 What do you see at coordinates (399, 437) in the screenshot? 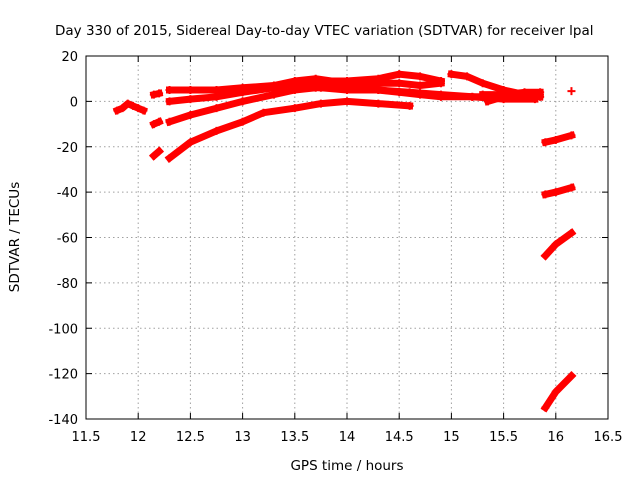
I see `x-tick-label: 14.5` at bounding box center [399, 437].